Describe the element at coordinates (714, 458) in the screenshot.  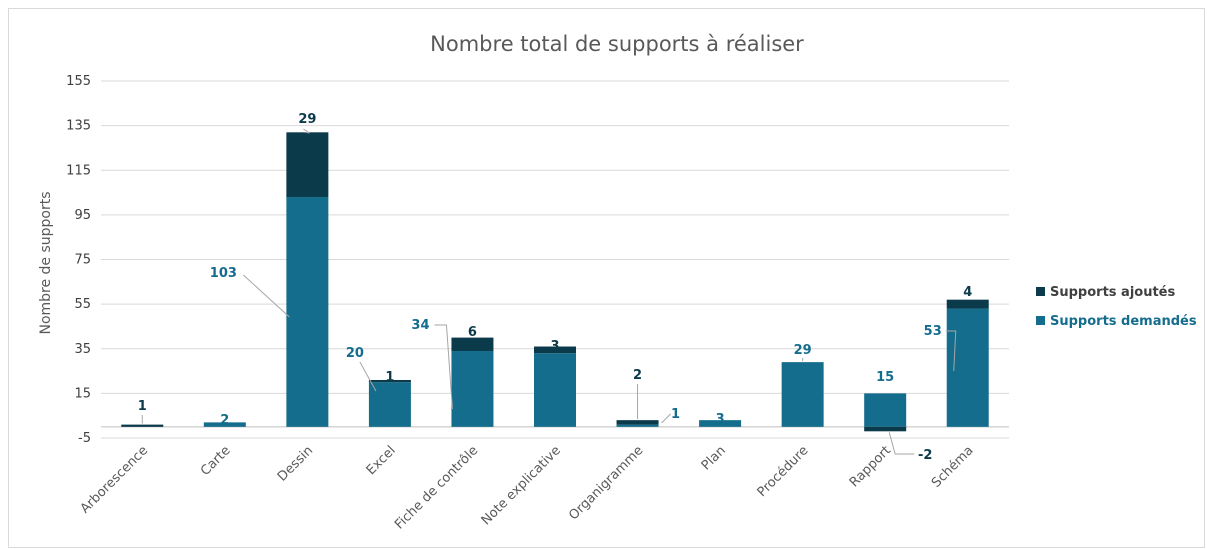
I see `x-tick-label: Plan` at that location.